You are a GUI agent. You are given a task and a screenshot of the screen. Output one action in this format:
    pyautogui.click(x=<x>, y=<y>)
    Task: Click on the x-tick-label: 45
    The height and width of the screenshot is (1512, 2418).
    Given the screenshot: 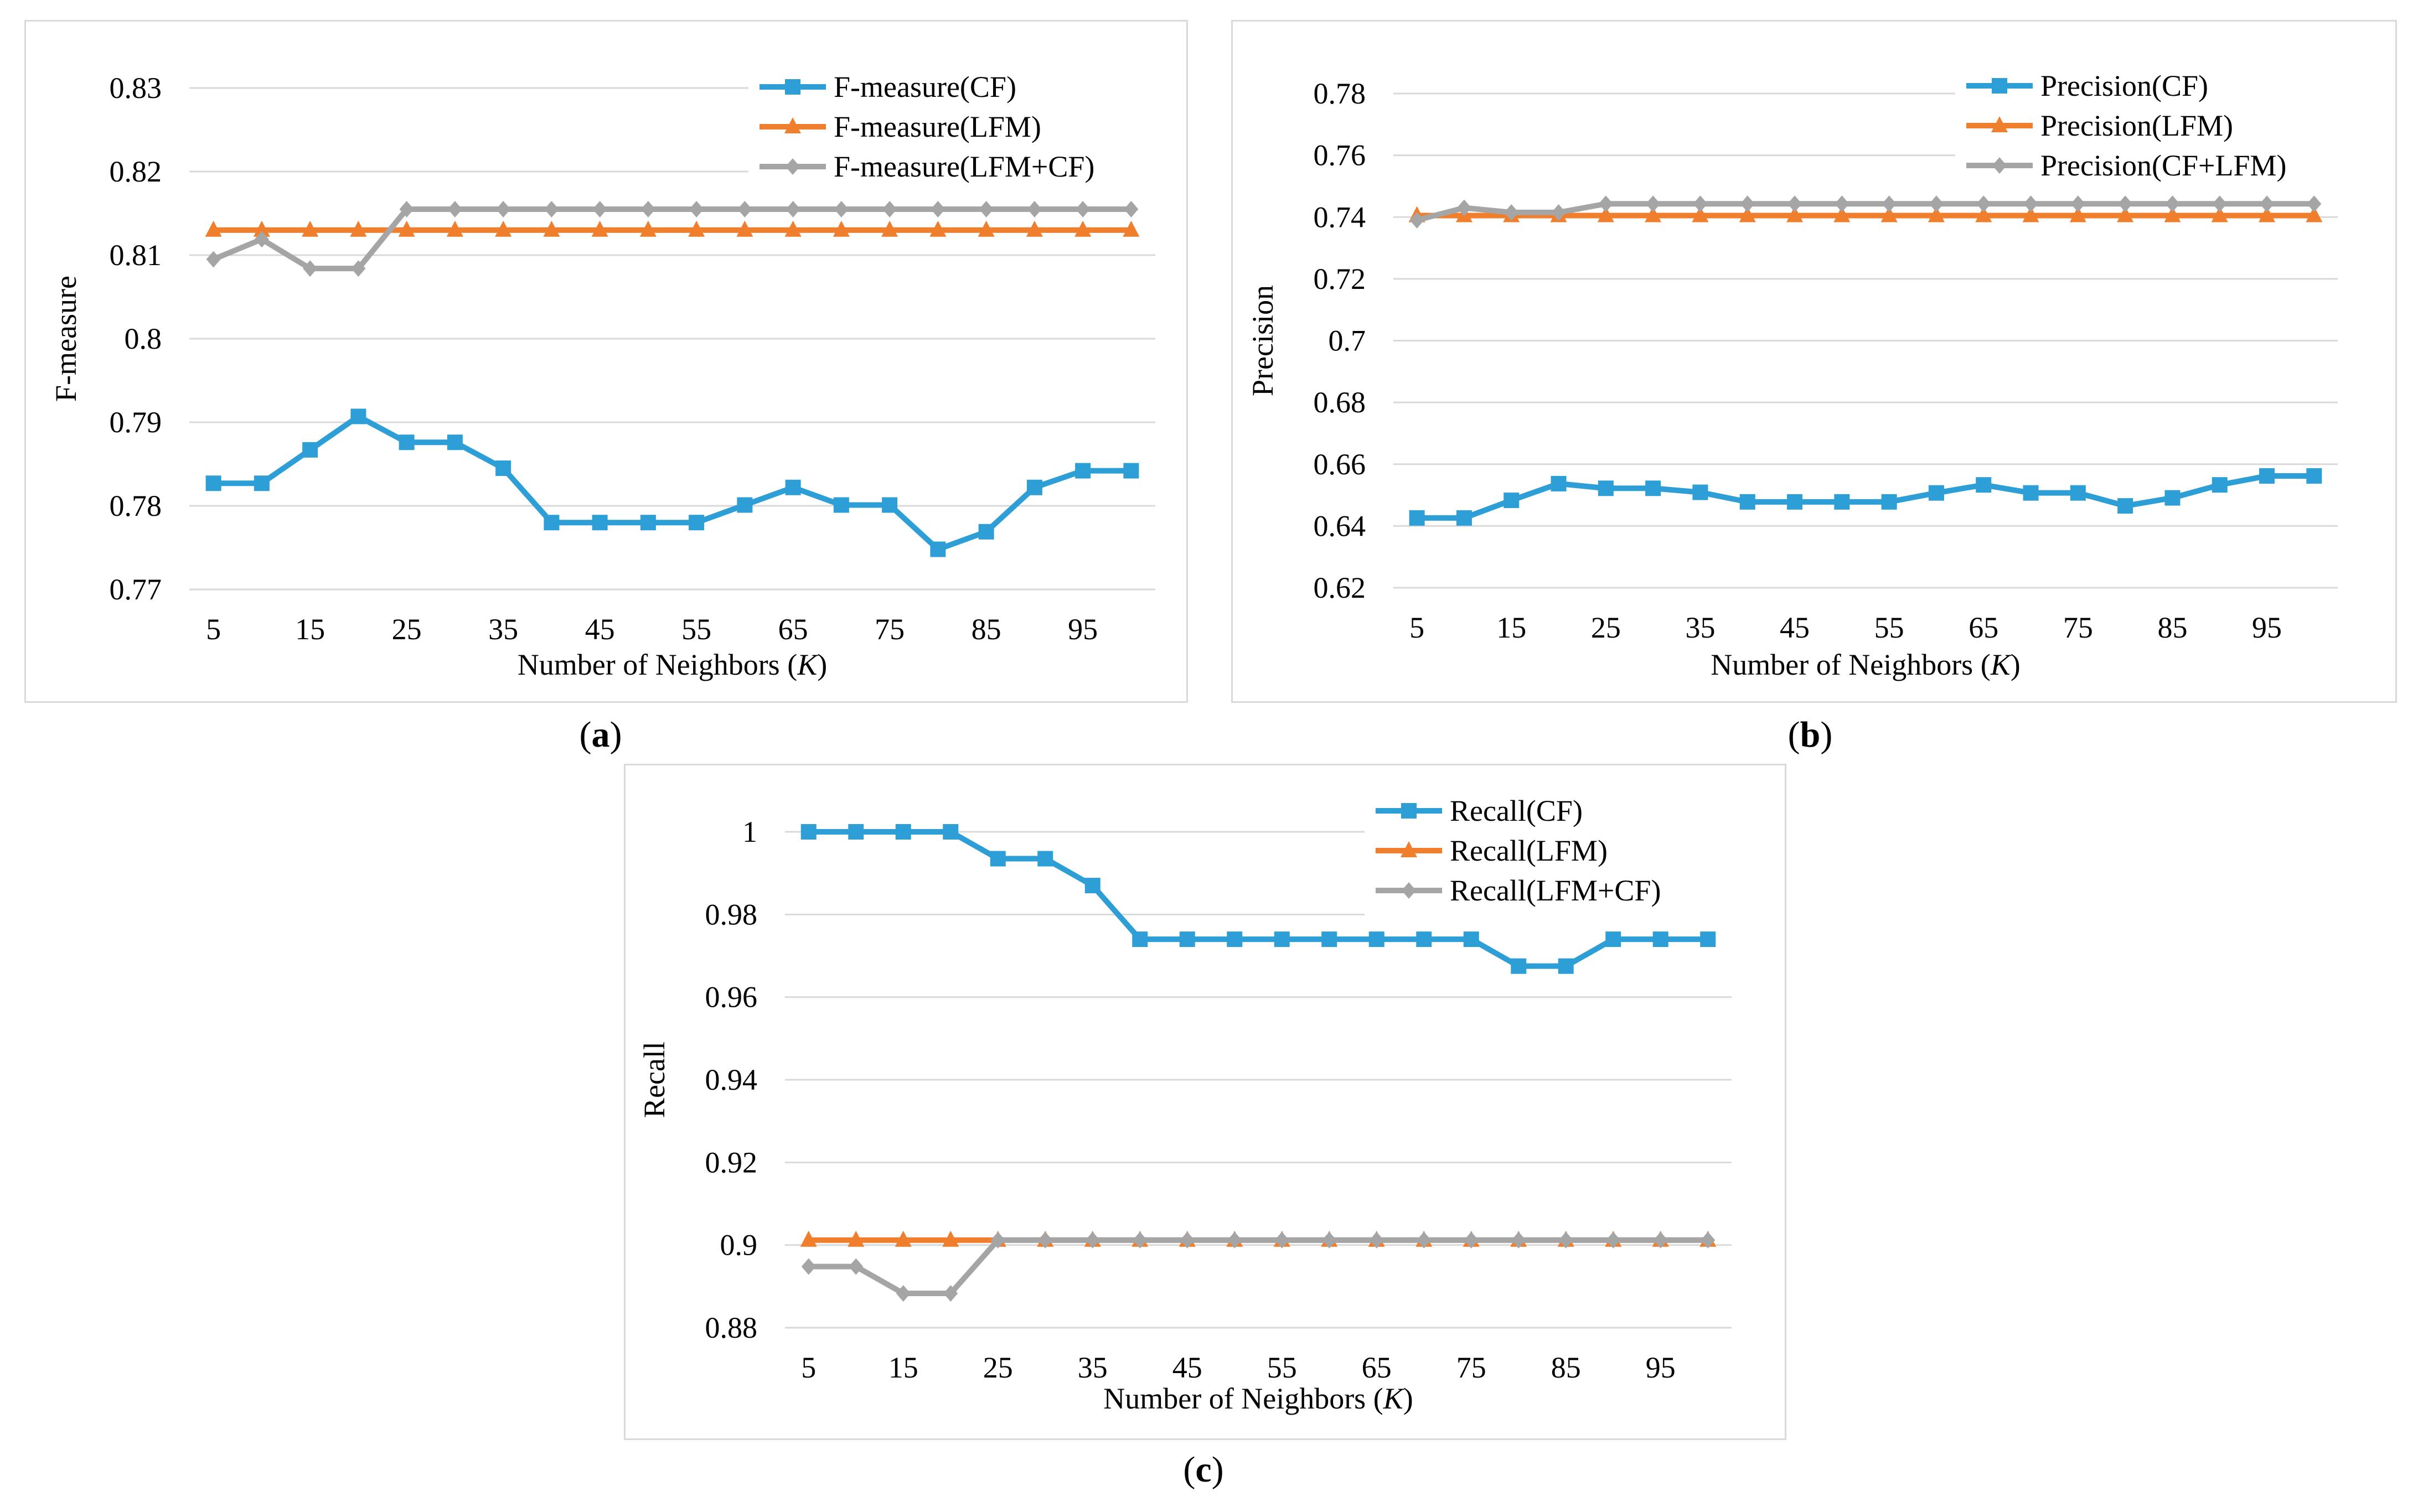 What is the action you would take?
    pyautogui.click(x=600, y=629)
    